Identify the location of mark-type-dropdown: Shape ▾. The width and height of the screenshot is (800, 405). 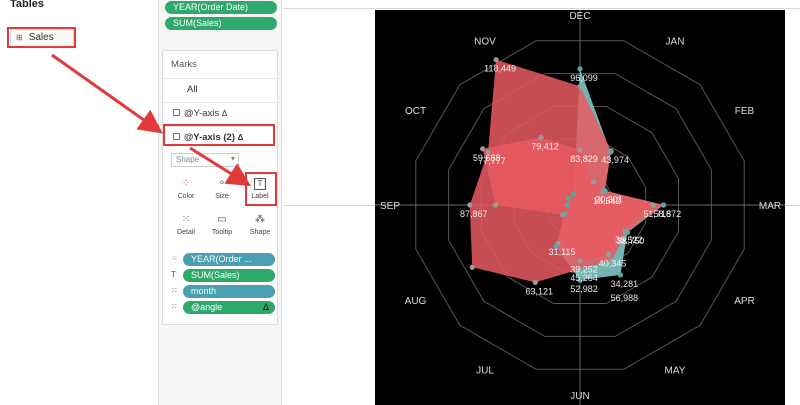
(205, 160).